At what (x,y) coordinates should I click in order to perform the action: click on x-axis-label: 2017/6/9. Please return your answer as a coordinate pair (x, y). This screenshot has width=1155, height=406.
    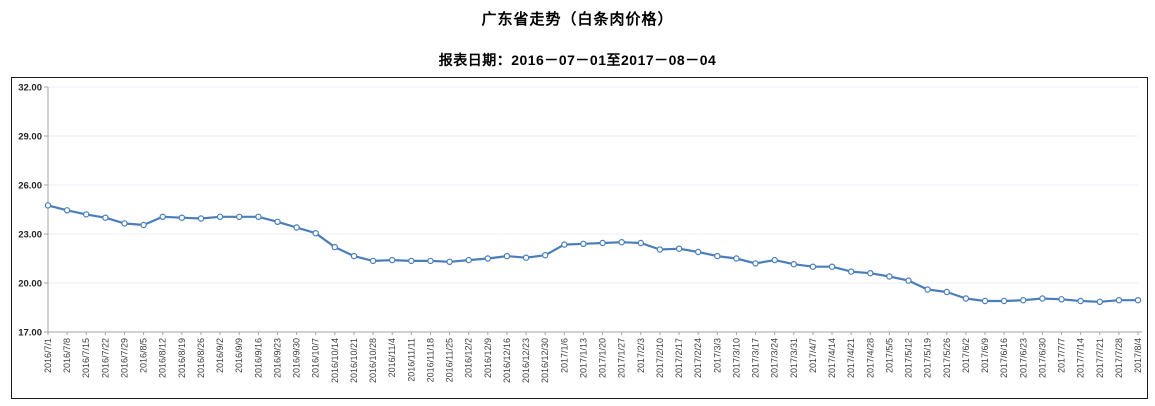
    Looking at the image, I should click on (985, 355).